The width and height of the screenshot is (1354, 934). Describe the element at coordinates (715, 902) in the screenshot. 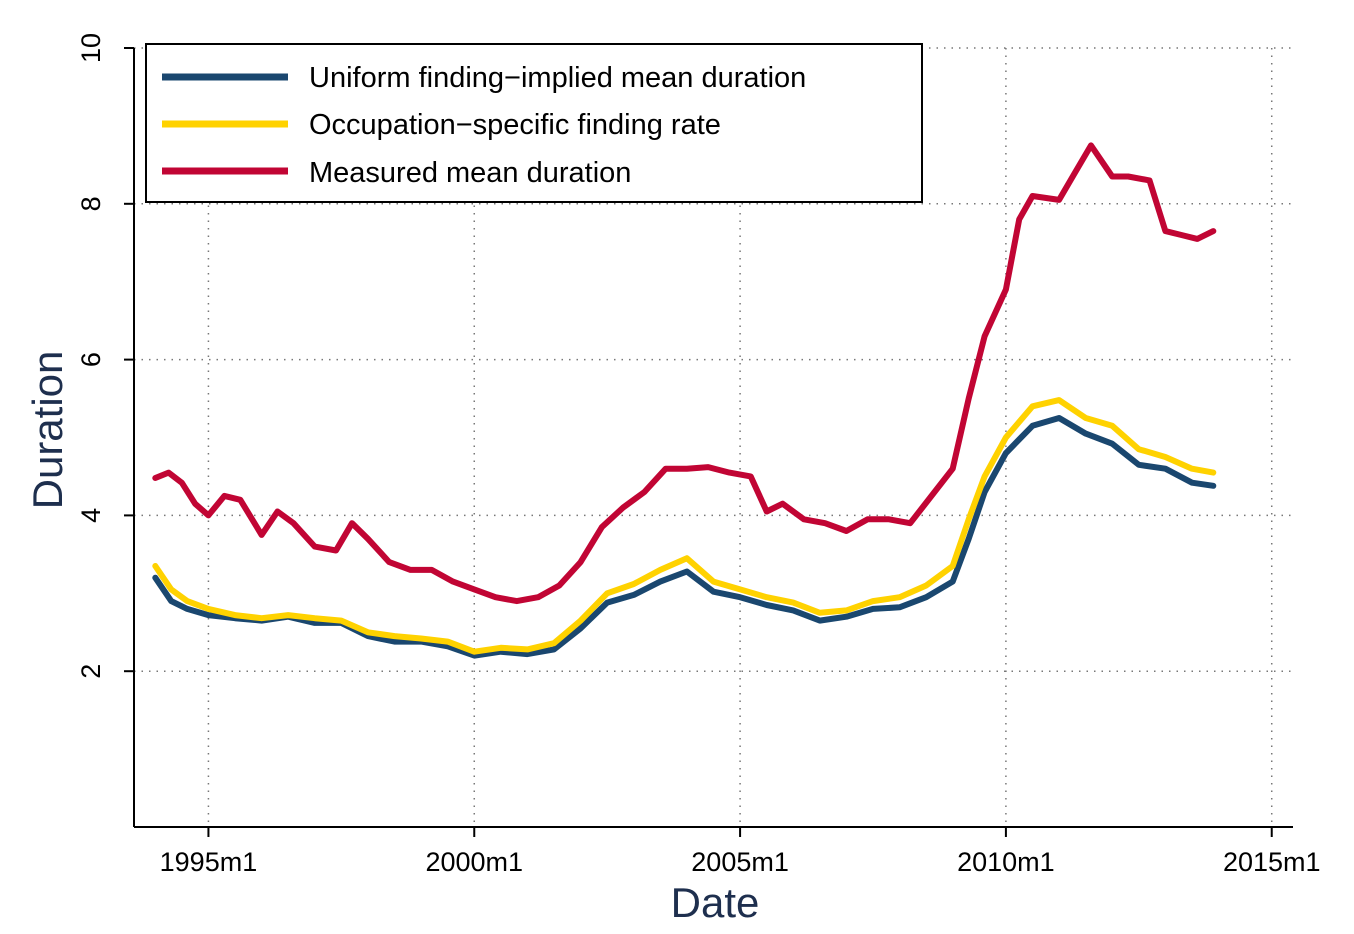

I see `x-axis-title: Date` at that location.